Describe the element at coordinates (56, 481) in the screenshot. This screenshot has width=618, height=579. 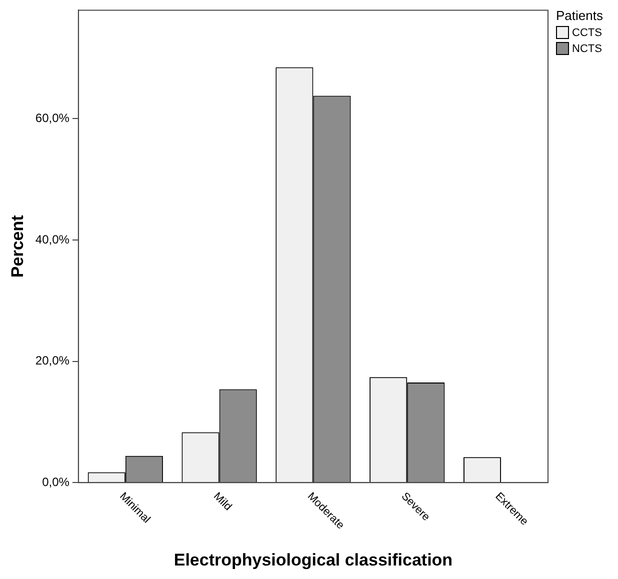
I see `y-tick-label: 0,0%` at that location.